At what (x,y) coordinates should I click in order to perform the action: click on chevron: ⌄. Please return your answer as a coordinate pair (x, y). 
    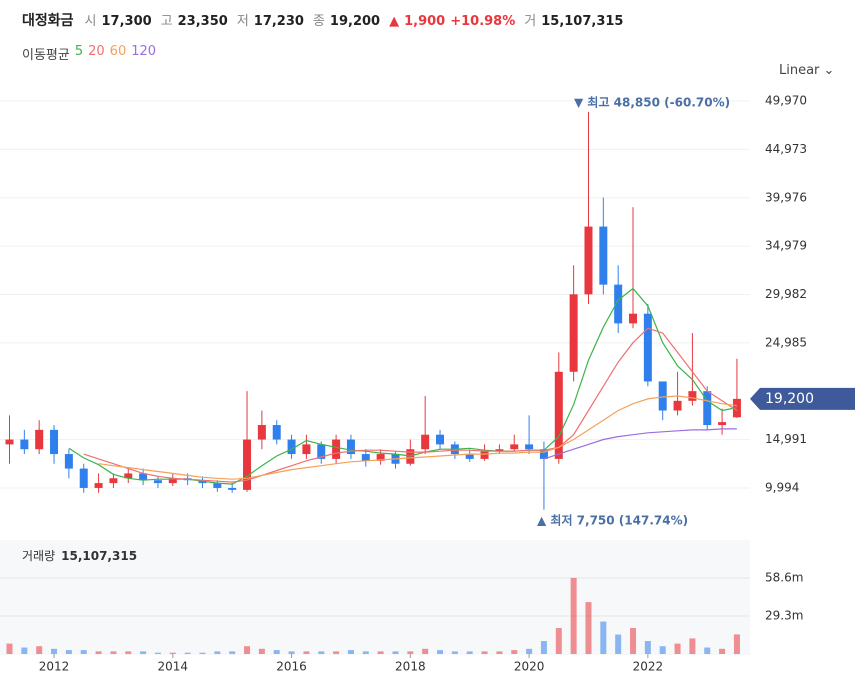
    Looking at the image, I should click on (829, 70).